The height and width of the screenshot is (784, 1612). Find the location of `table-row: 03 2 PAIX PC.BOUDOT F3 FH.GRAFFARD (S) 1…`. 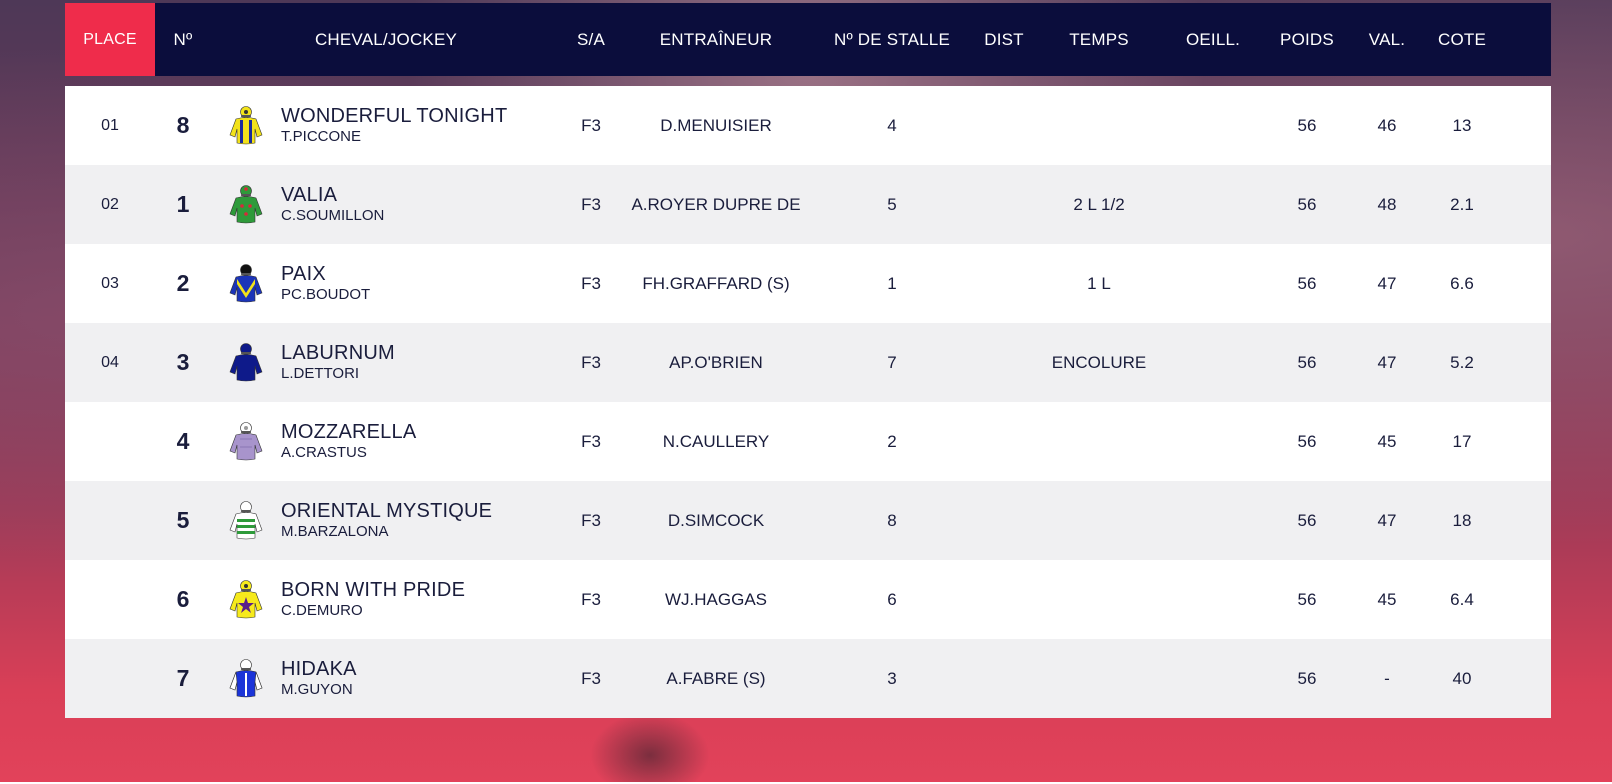

table-row: 03 2 PAIX PC.BOUDOT F3 FH.GRAFFARD (S) 1… is located at coordinates (808, 283).